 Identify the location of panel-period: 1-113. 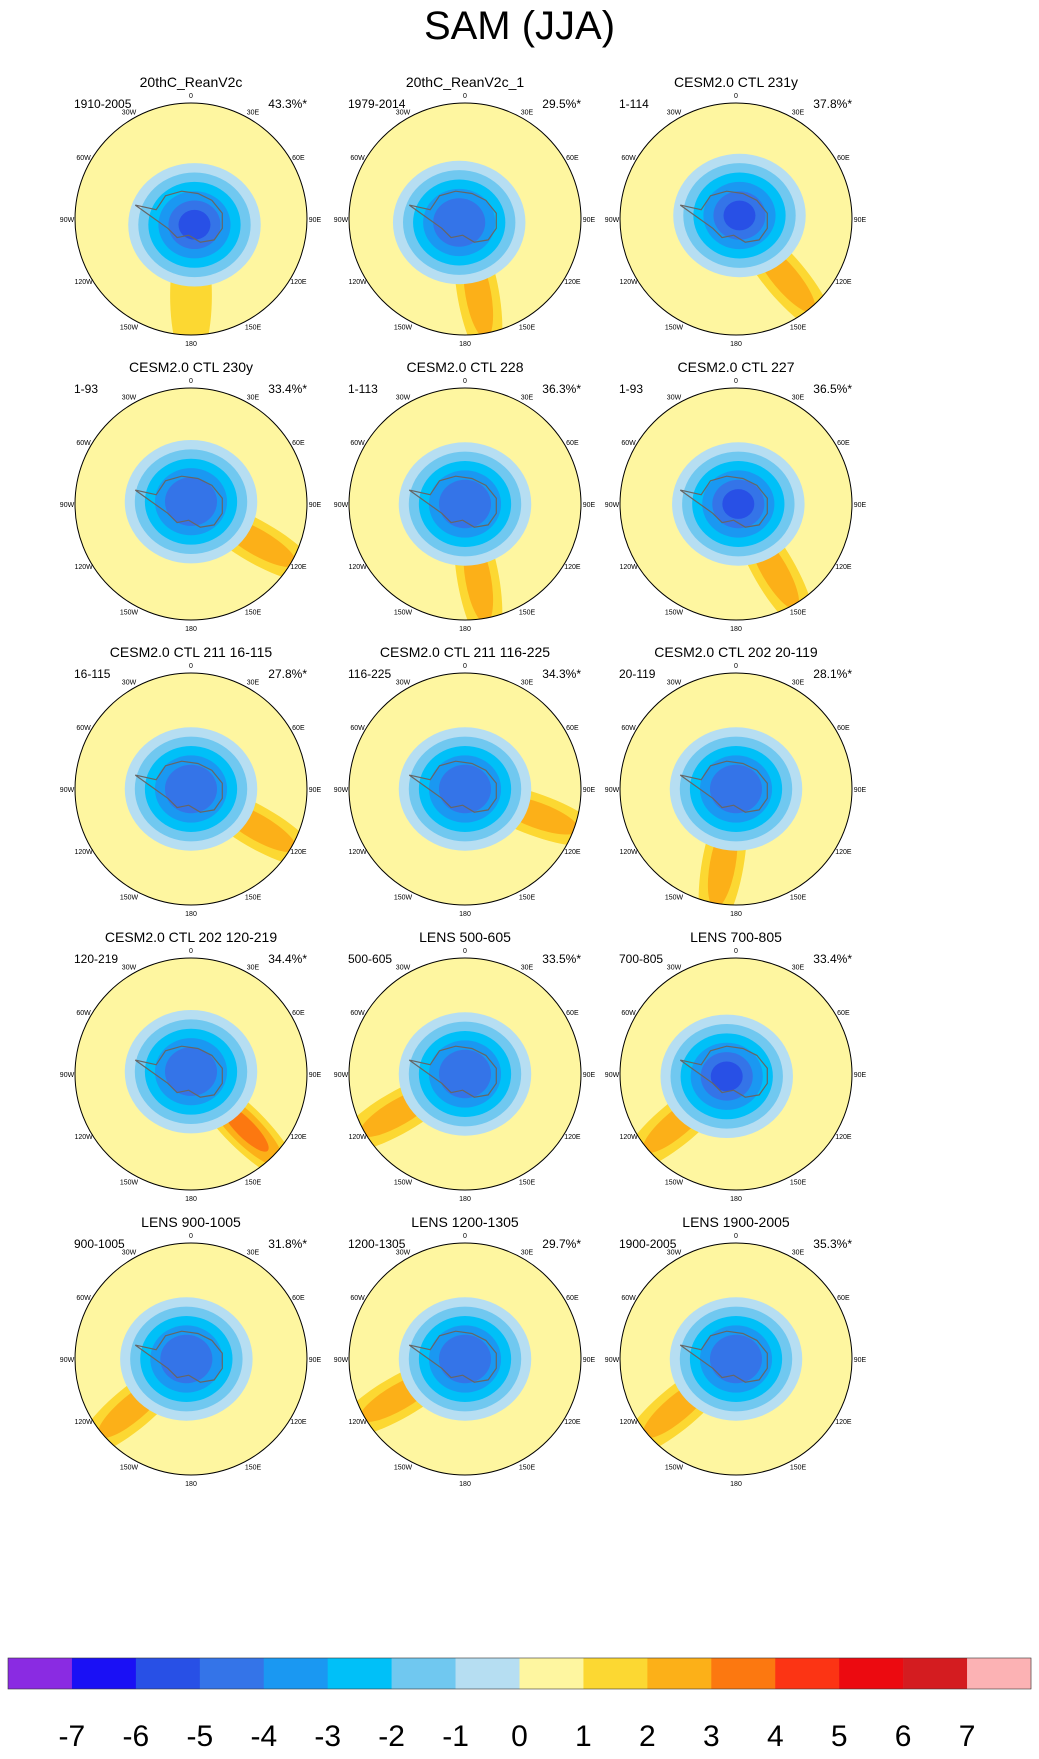
(363, 389).